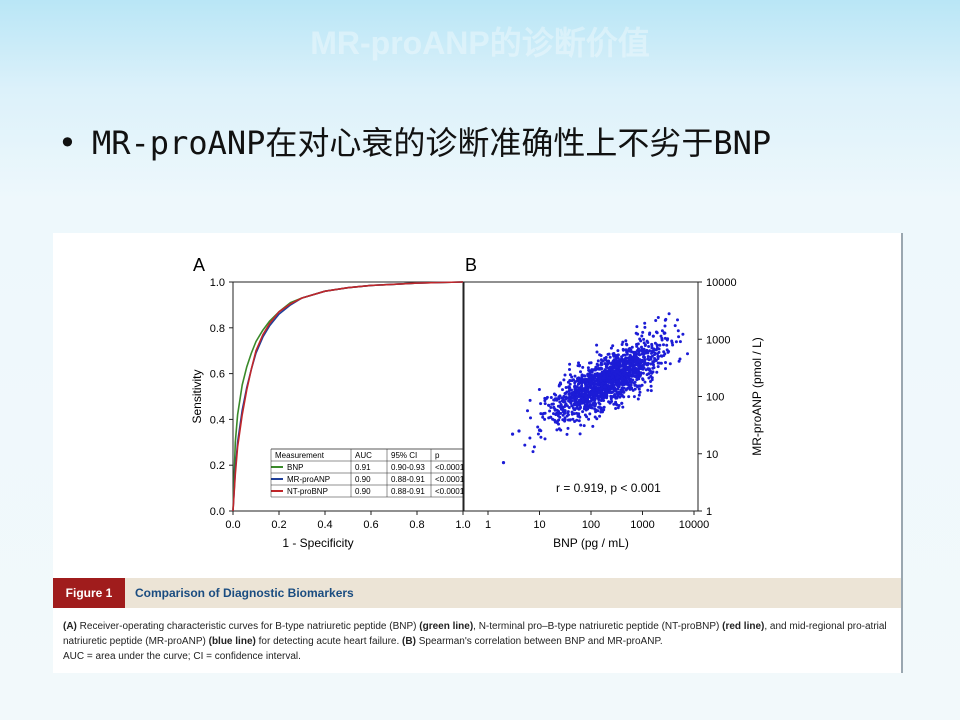 This screenshot has height=720, width=960. What do you see at coordinates (642, 525) in the screenshot?
I see `panel-b-xtick-label: 1000` at bounding box center [642, 525].